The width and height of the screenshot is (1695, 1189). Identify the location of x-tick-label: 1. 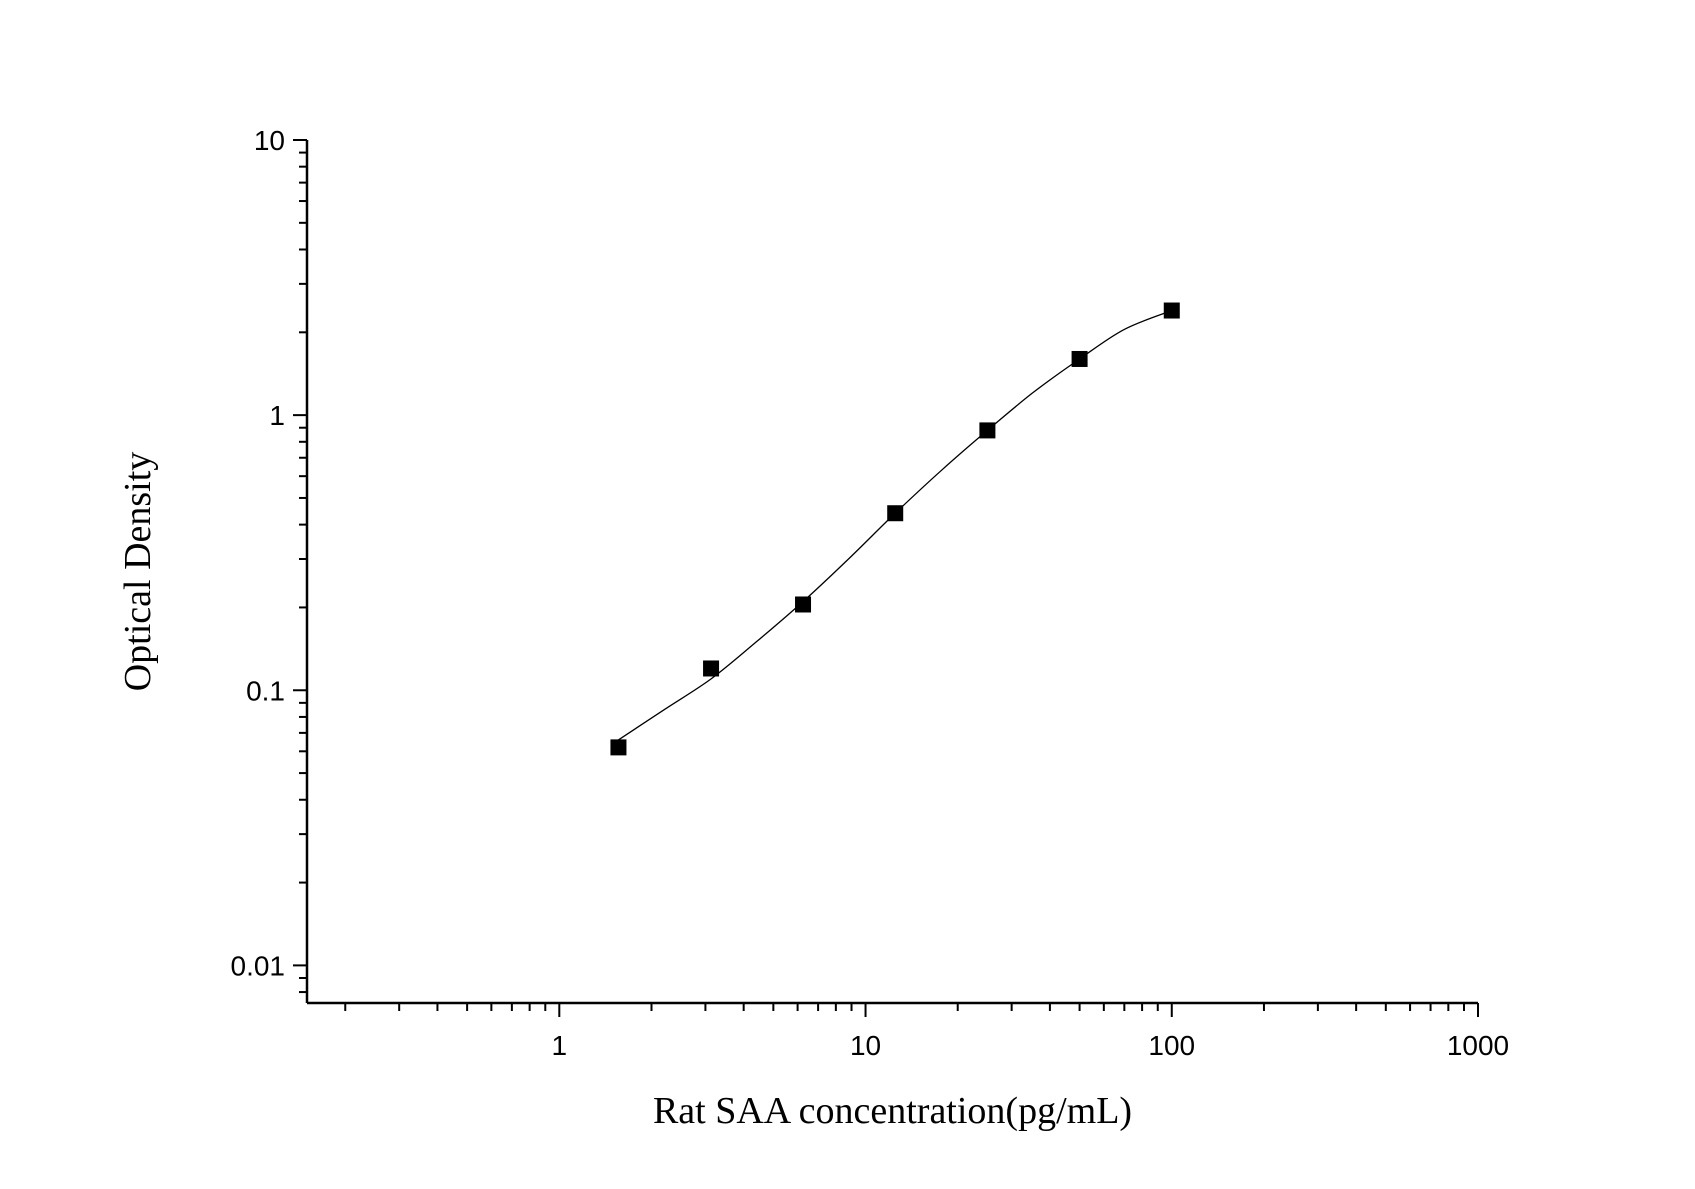
(560, 1045).